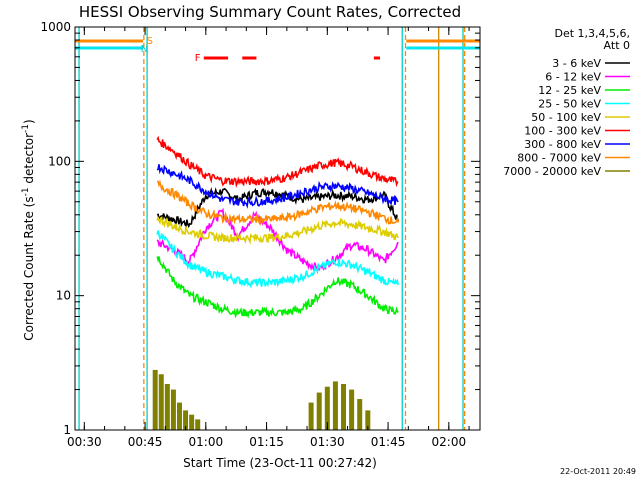  What do you see at coordinates (566, 117) in the screenshot?
I see `legend-label: 50 - 100 keV` at bounding box center [566, 117].